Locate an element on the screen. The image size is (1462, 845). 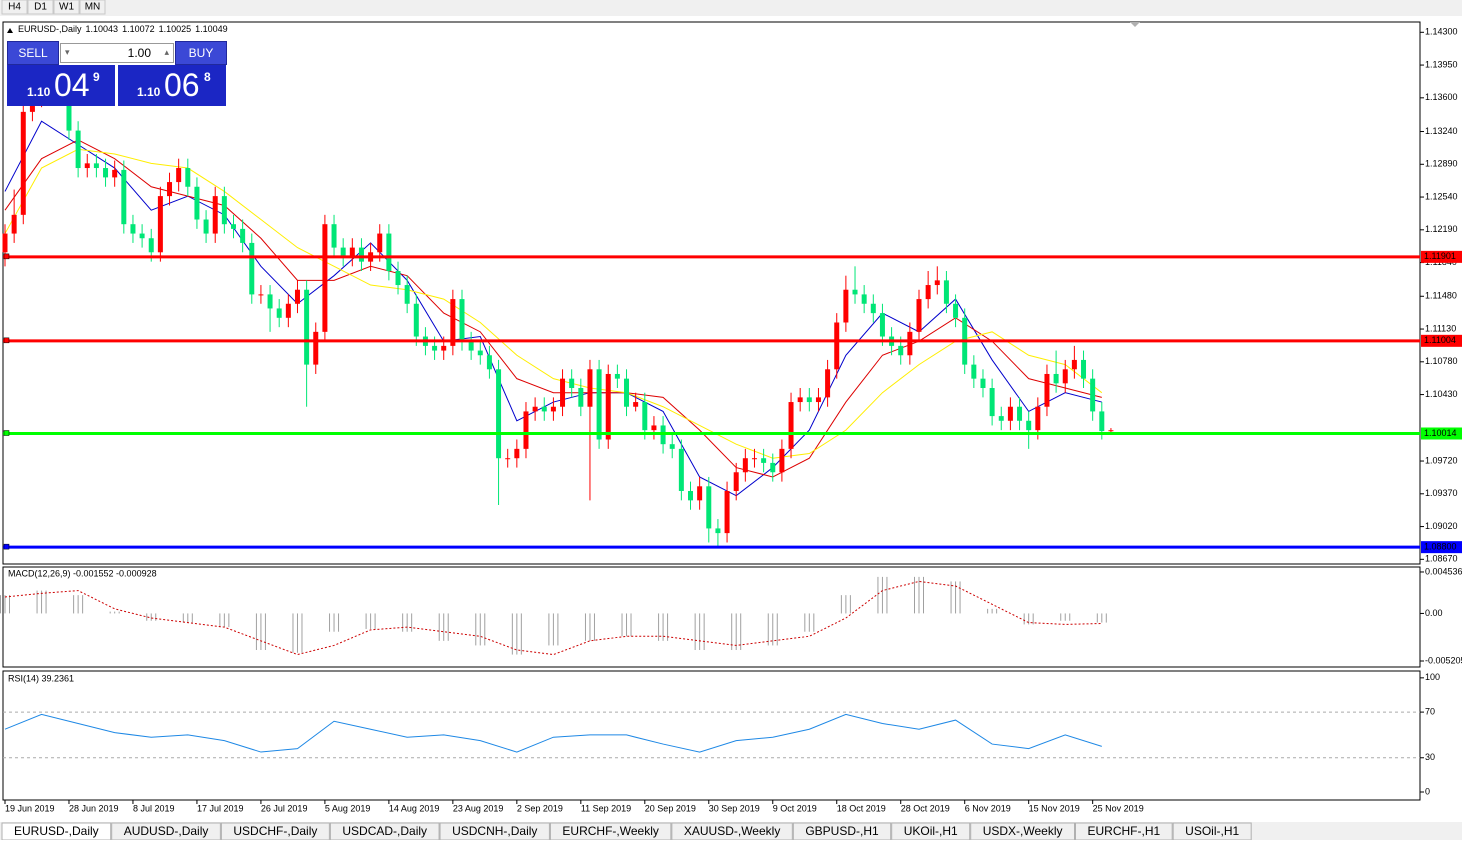
indicator-label: RSI(14) 39.2361 is located at coordinates (41, 678).